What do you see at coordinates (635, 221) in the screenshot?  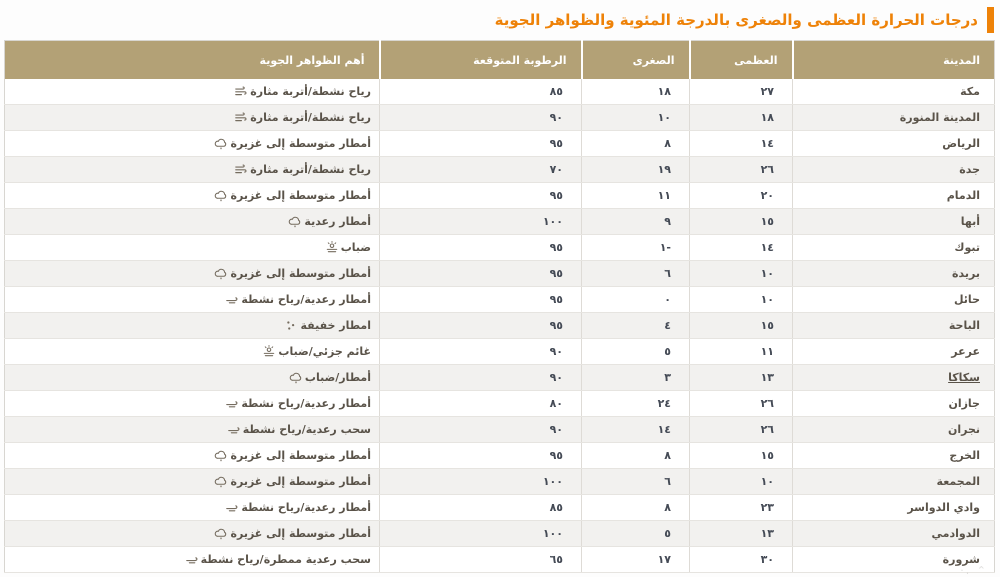 I see `min-temp-value: ٩` at bounding box center [635, 221].